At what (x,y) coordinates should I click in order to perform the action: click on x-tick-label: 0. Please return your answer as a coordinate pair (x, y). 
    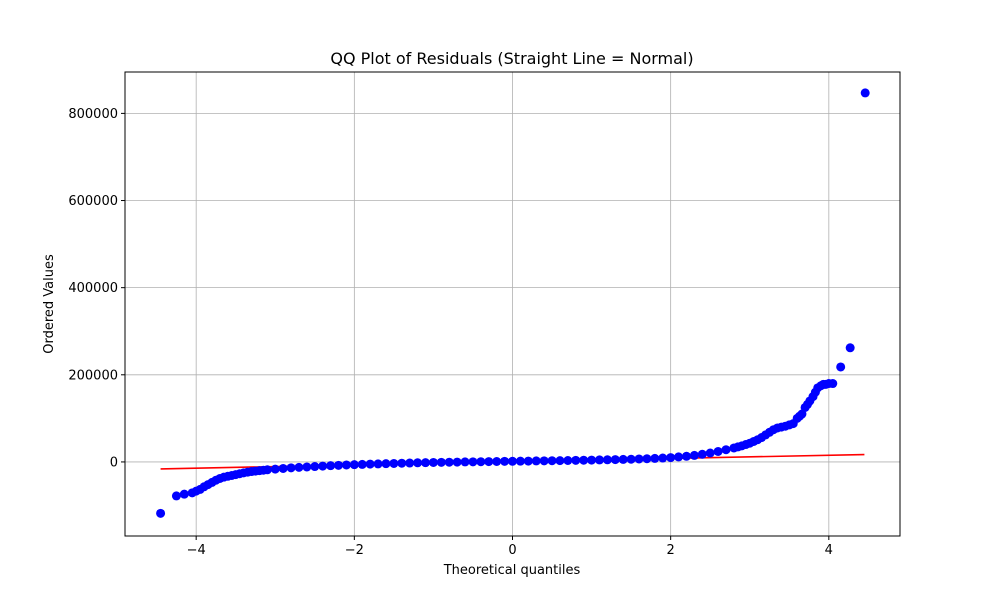
    Looking at the image, I should click on (512, 550).